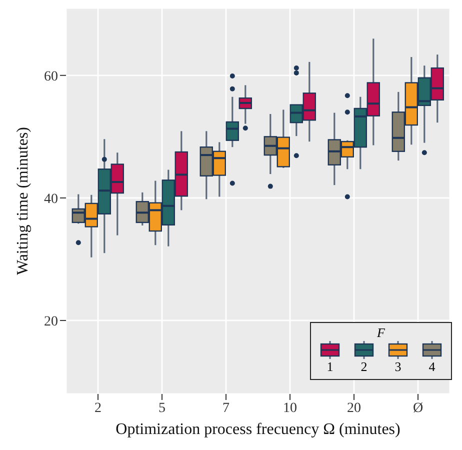 The image size is (462, 450). What do you see at coordinates (418, 408) in the screenshot?
I see `x-tick-label: Ø` at bounding box center [418, 408].